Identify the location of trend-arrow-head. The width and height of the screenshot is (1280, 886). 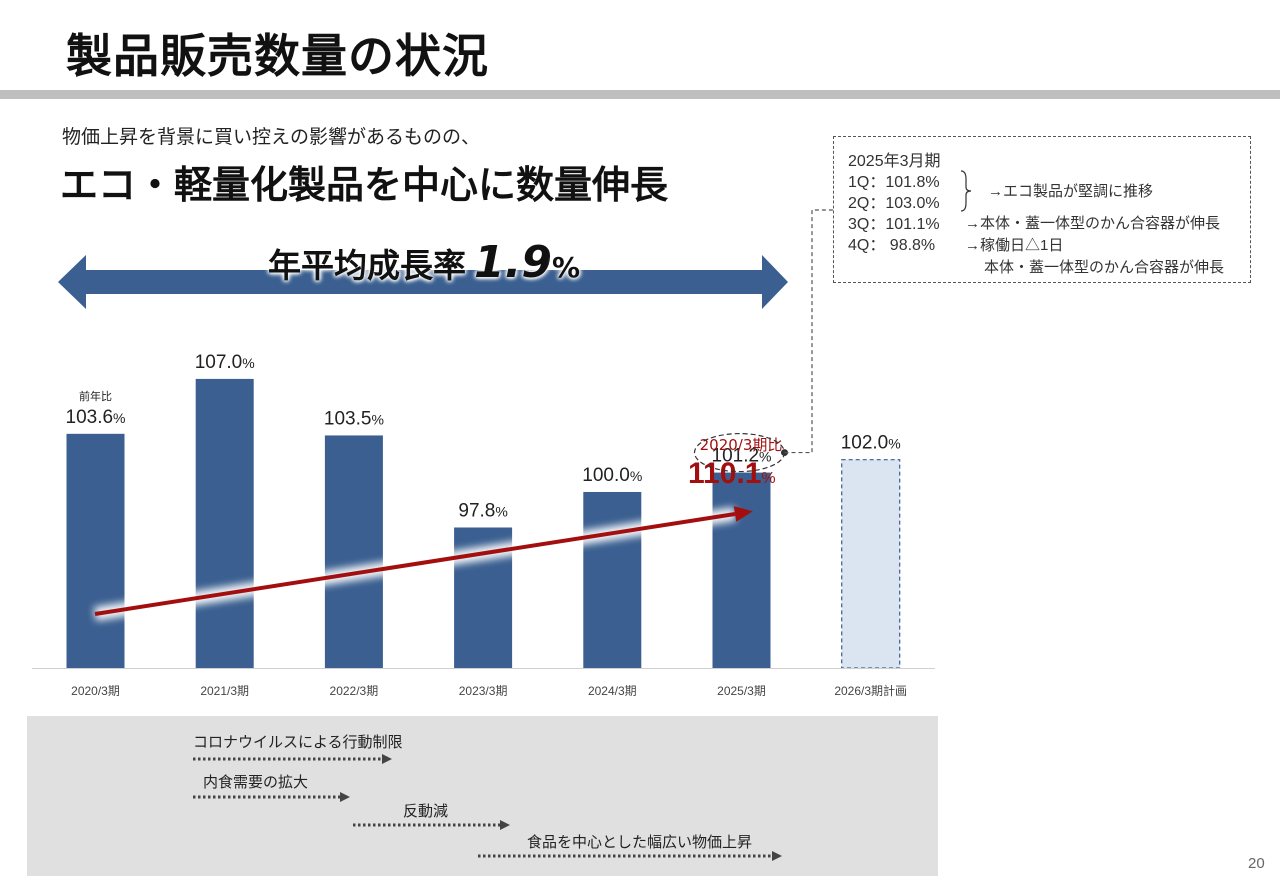
(743, 514).